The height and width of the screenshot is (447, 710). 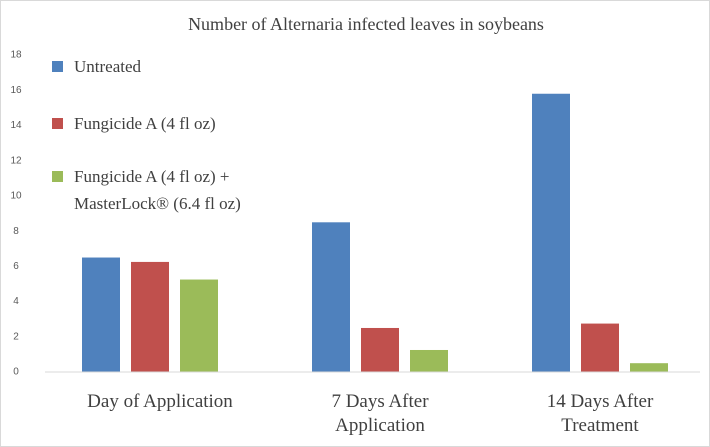 I want to click on y-tick-label: 18, so click(x=16, y=55).